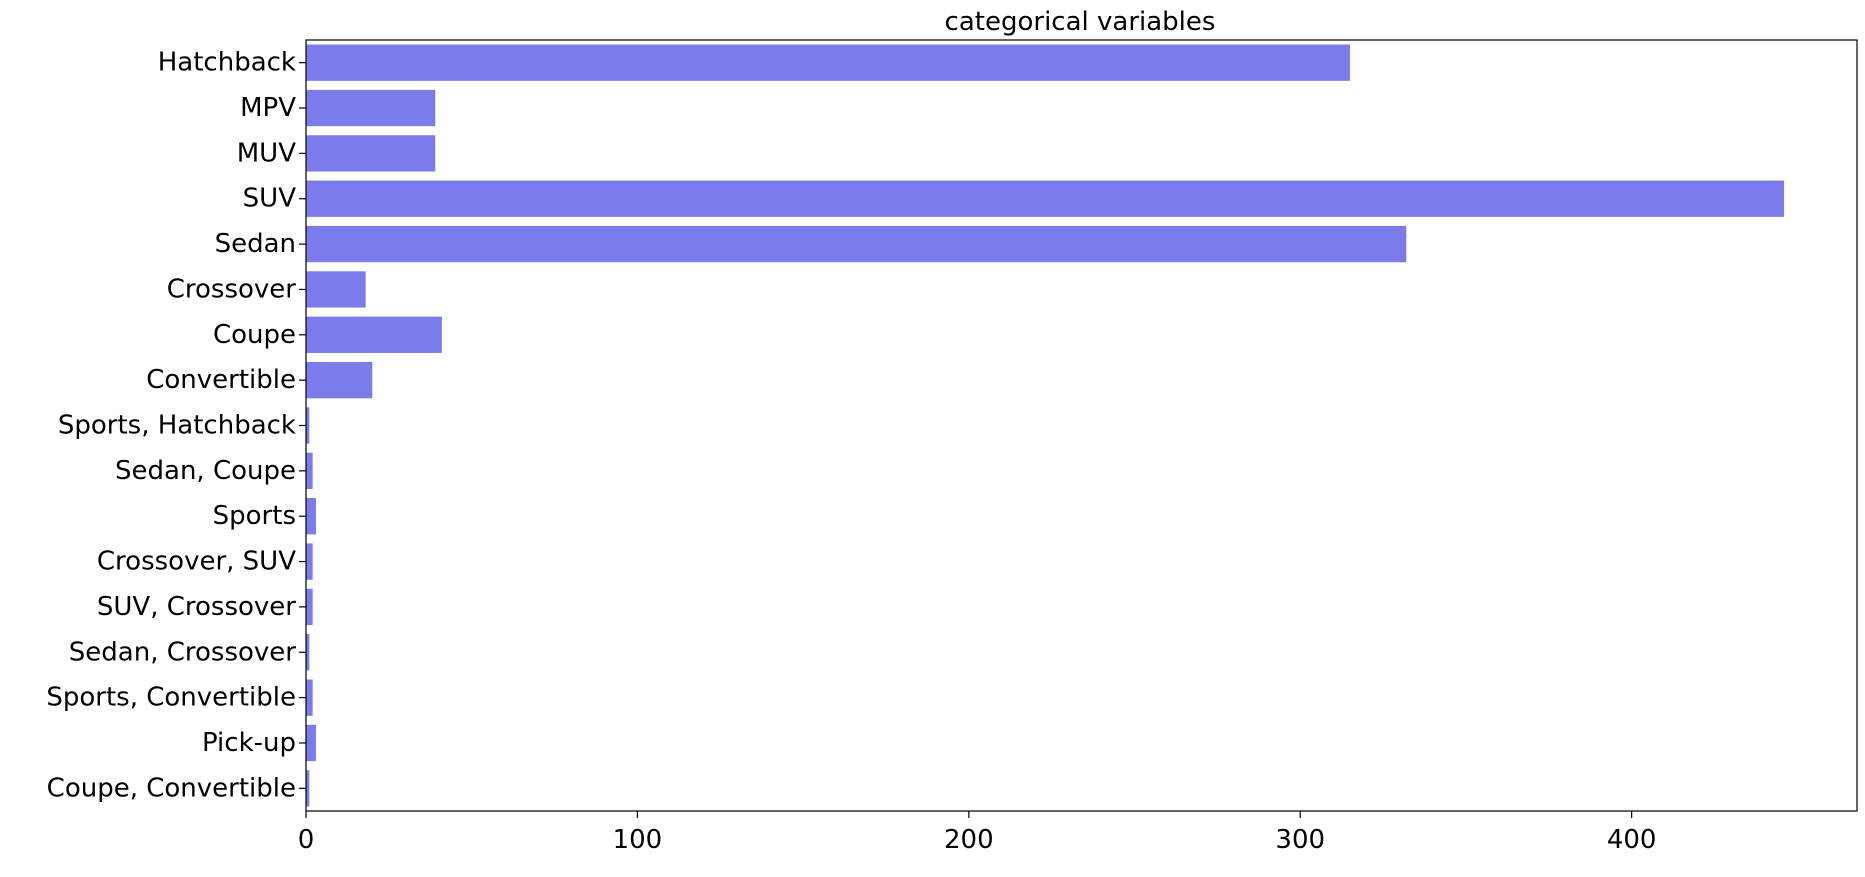 The image size is (1865, 877). I want to click on y-tick-label: Pick-up, so click(249, 743).